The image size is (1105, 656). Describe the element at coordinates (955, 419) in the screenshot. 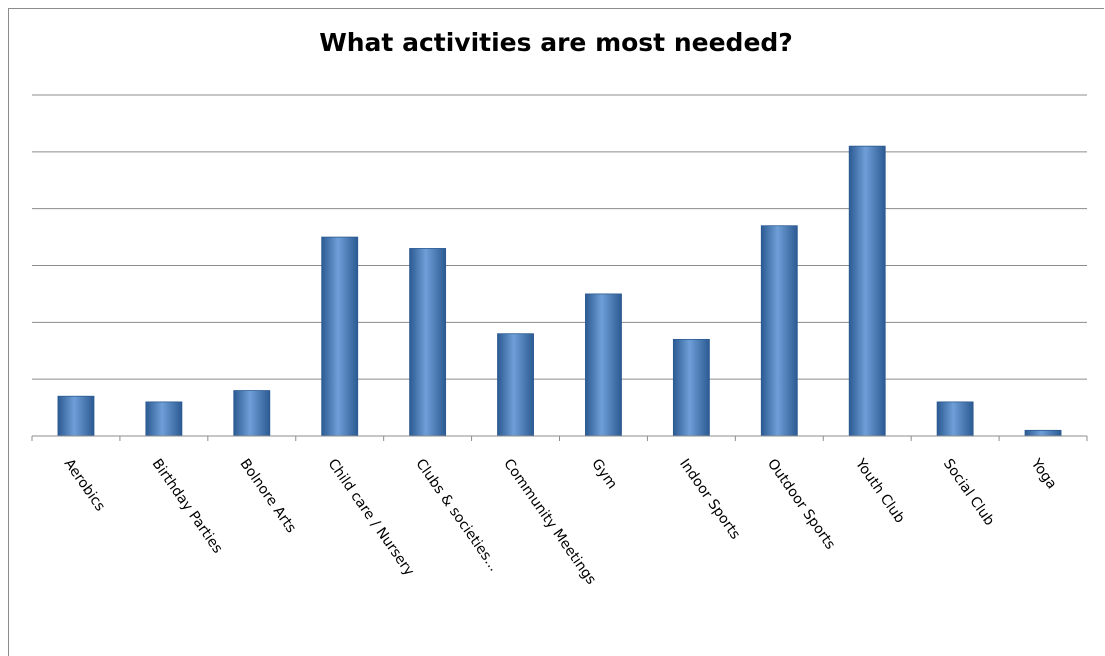

I see `bar-social-club` at that location.